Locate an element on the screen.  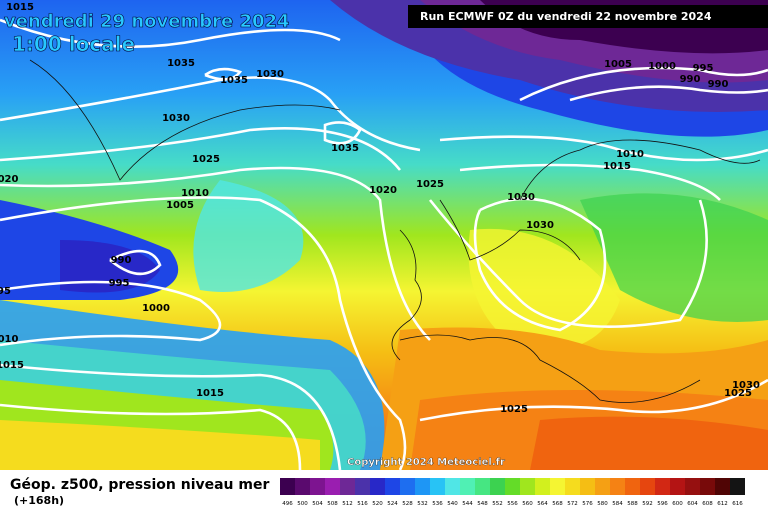
scale-label: 560 is located at coordinates (527, 504).